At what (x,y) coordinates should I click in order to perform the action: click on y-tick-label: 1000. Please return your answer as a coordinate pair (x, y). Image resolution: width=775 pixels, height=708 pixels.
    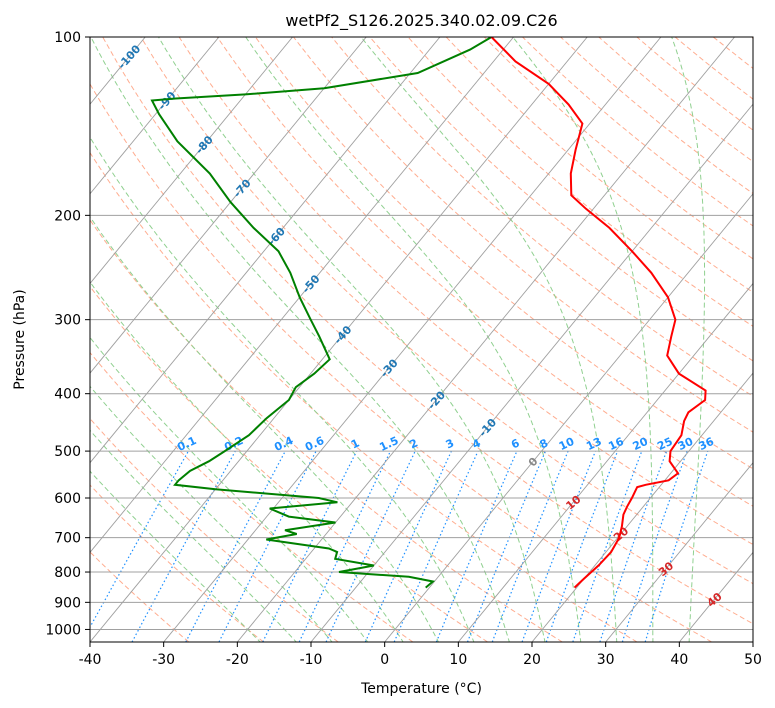
    Looking at the image, I should click on (63, 630).